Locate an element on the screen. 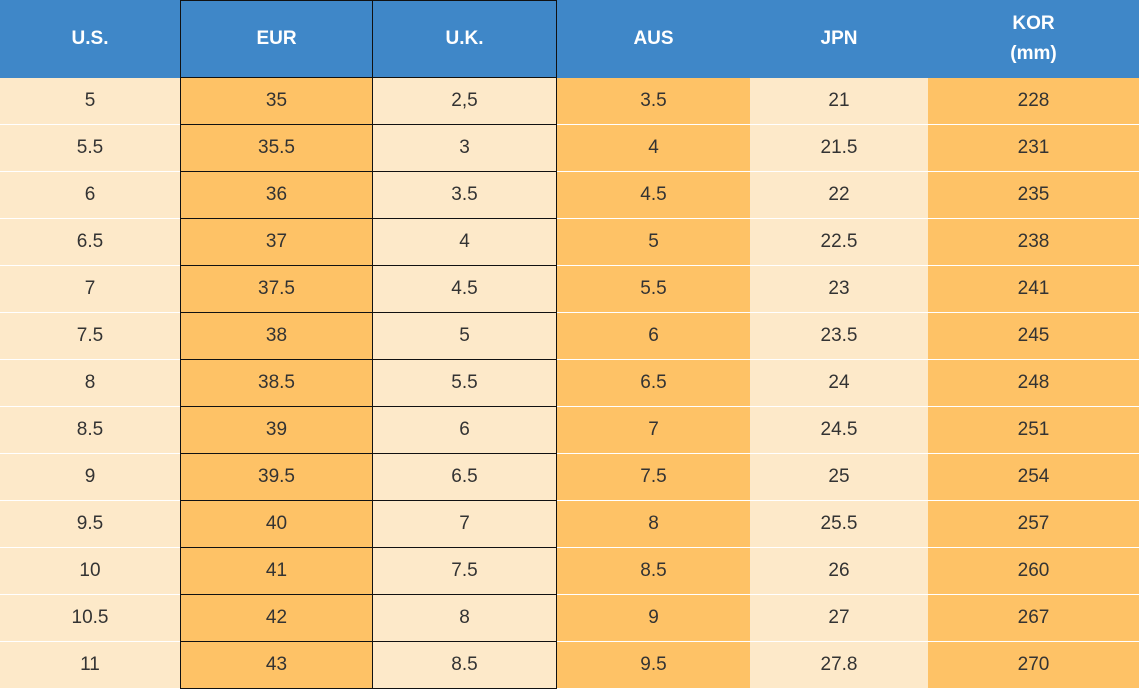  cell-text: 231 is located at coordinates (1033, 147).